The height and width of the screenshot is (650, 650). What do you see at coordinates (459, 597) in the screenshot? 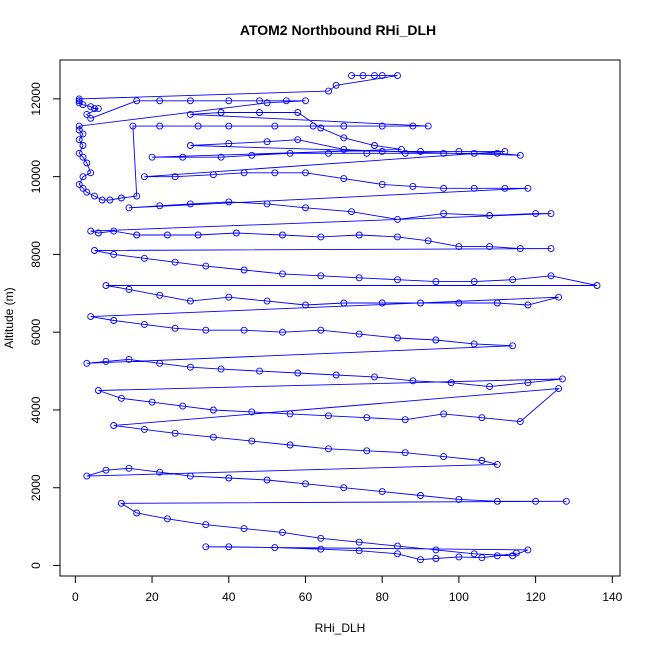
I see `x-tick-label: 100` at bounding box center [459, 597].